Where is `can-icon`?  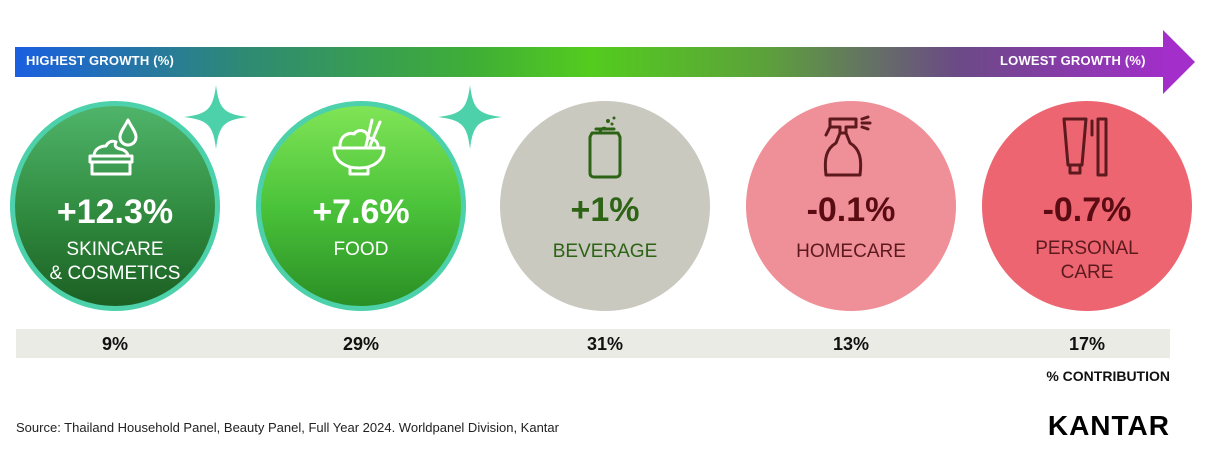
can-icon is located at coordinates (605, 147).